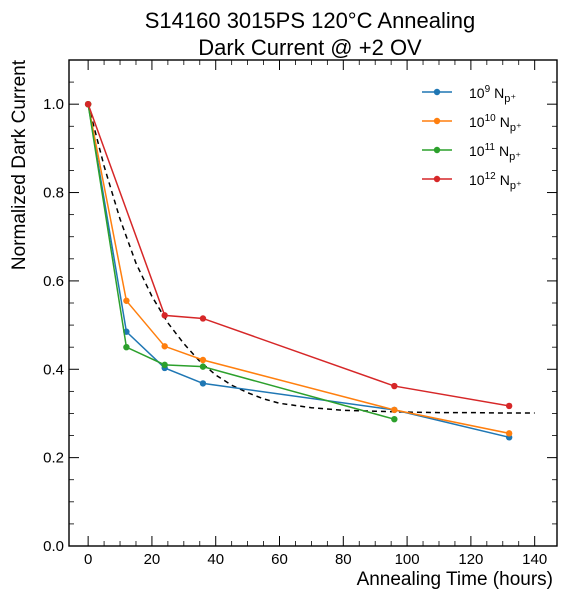 Image resolution: width=564 pixels, height=594 pixels. I want to click on x-tick-label: 80, so click(343, 559).